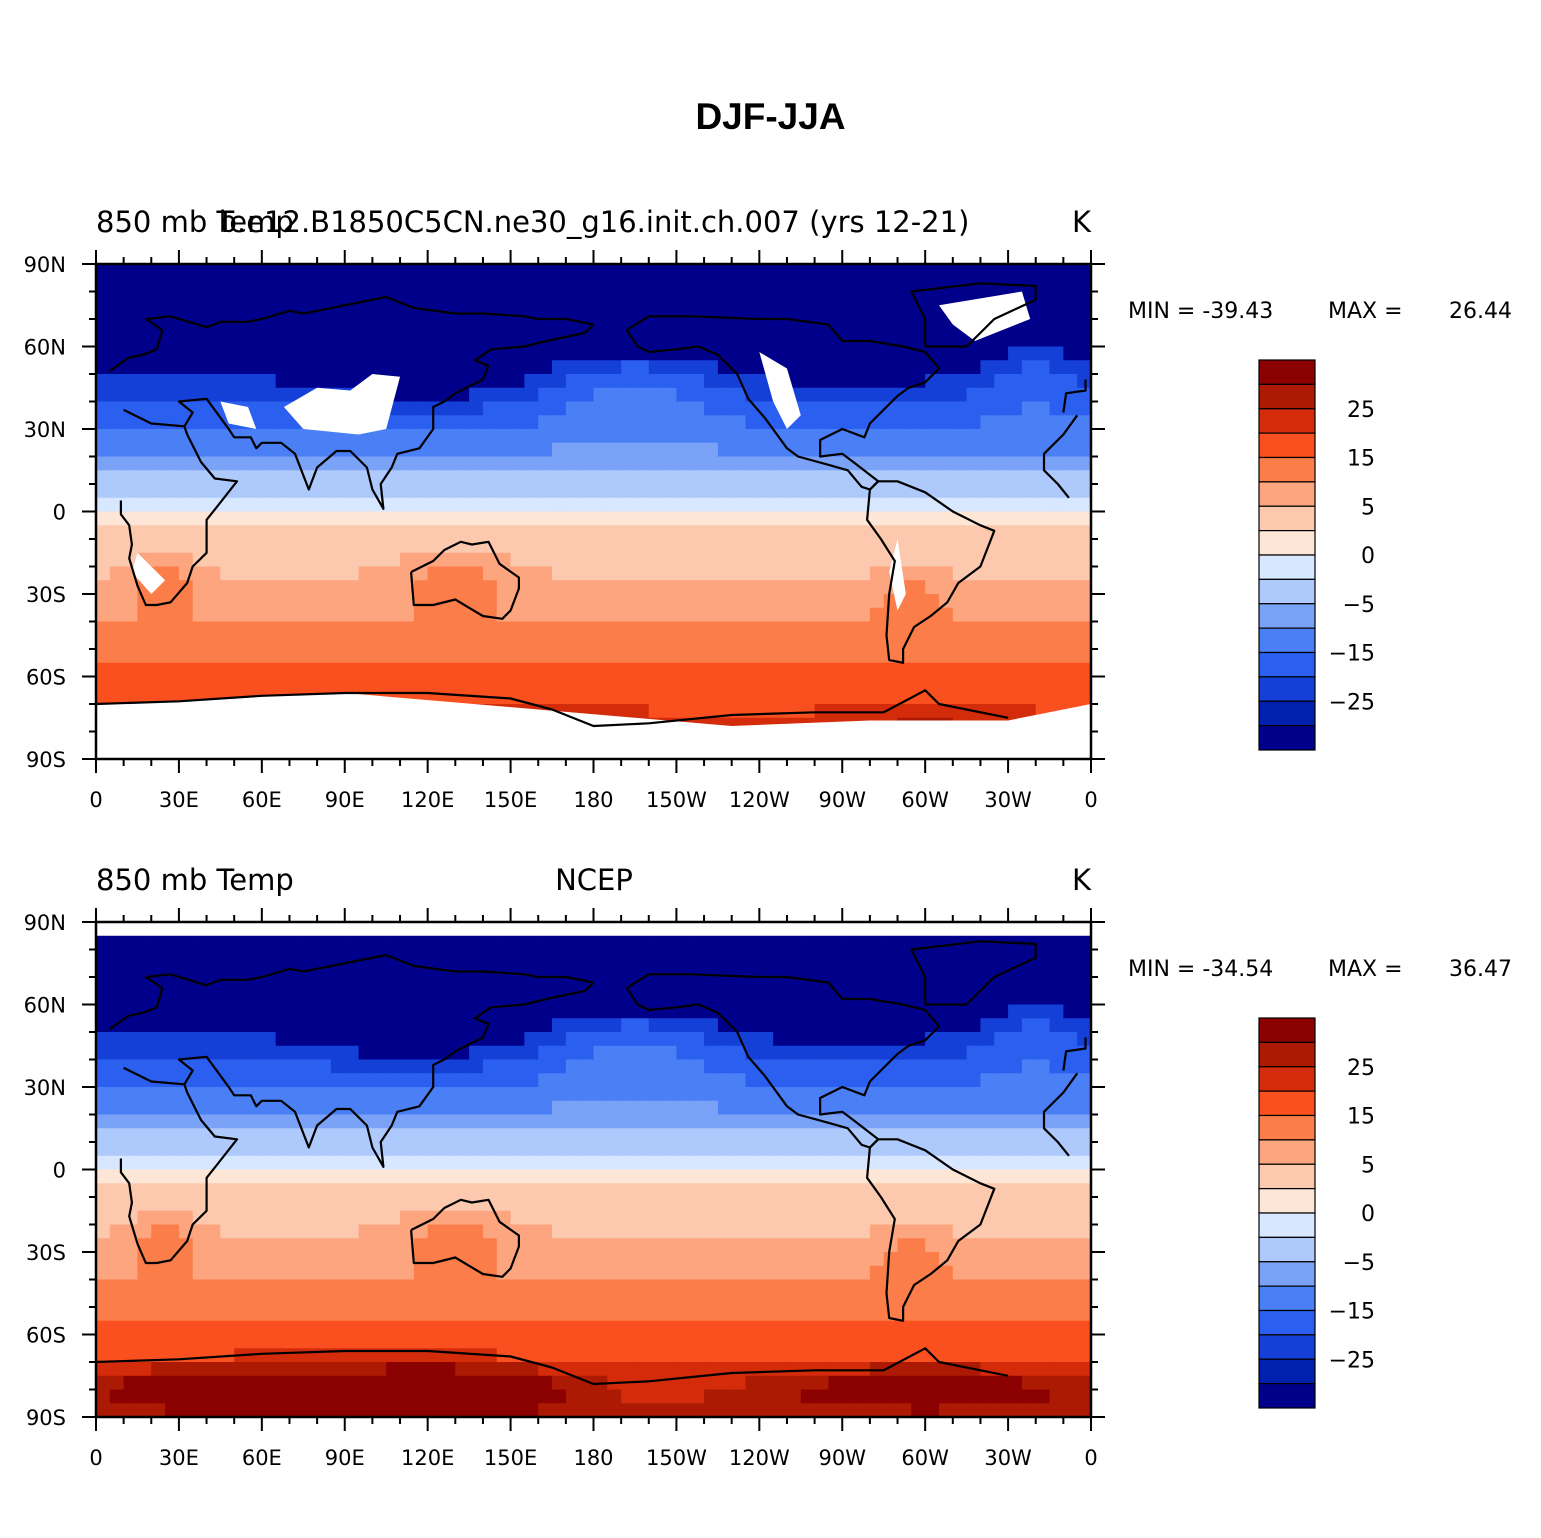  Describe the element at coordinates (1368, 1214) in the screenshot. I see `colorbar-tick-label: 0` at that location.